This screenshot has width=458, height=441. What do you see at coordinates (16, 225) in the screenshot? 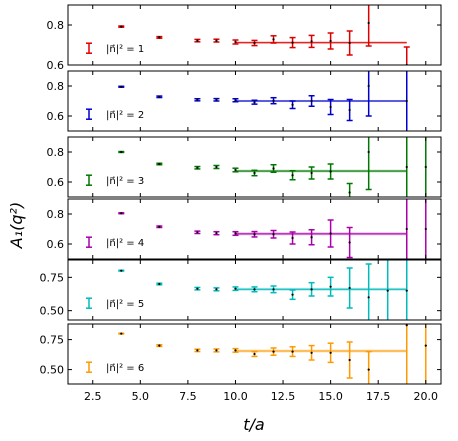
I see `y-axis-label: A₁(q²)` at bounding box center [16, 225].